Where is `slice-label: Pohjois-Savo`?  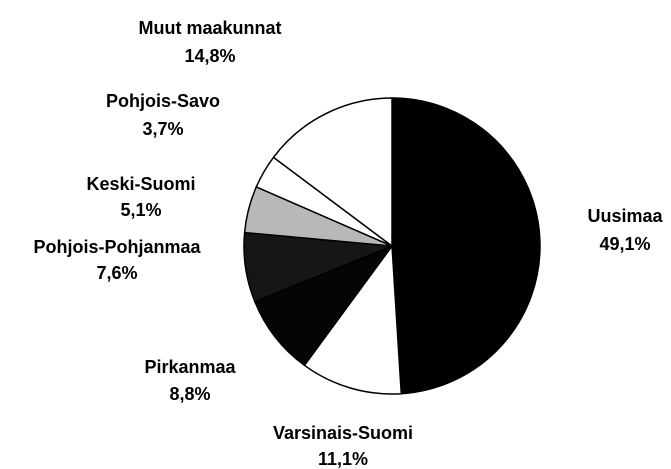
slice-label: Pohjois-Savo is located at coordinates (163, 101).